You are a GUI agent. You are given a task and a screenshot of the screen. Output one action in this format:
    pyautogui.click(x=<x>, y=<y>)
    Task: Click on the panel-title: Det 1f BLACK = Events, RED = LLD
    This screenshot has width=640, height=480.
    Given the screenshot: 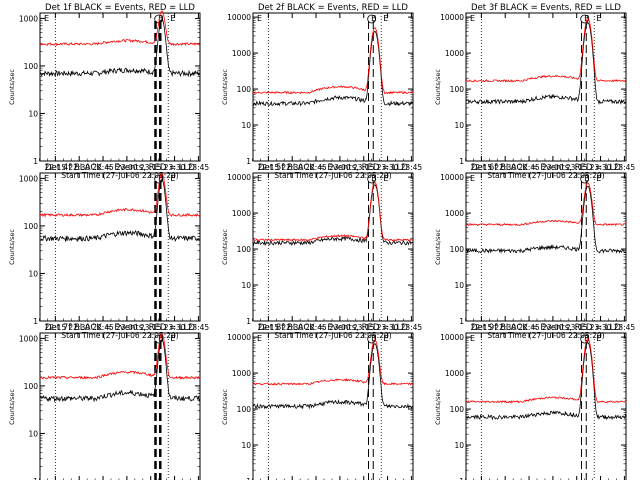 What is the action you would take?
    pyautogui.click(x=120, y=8)
    